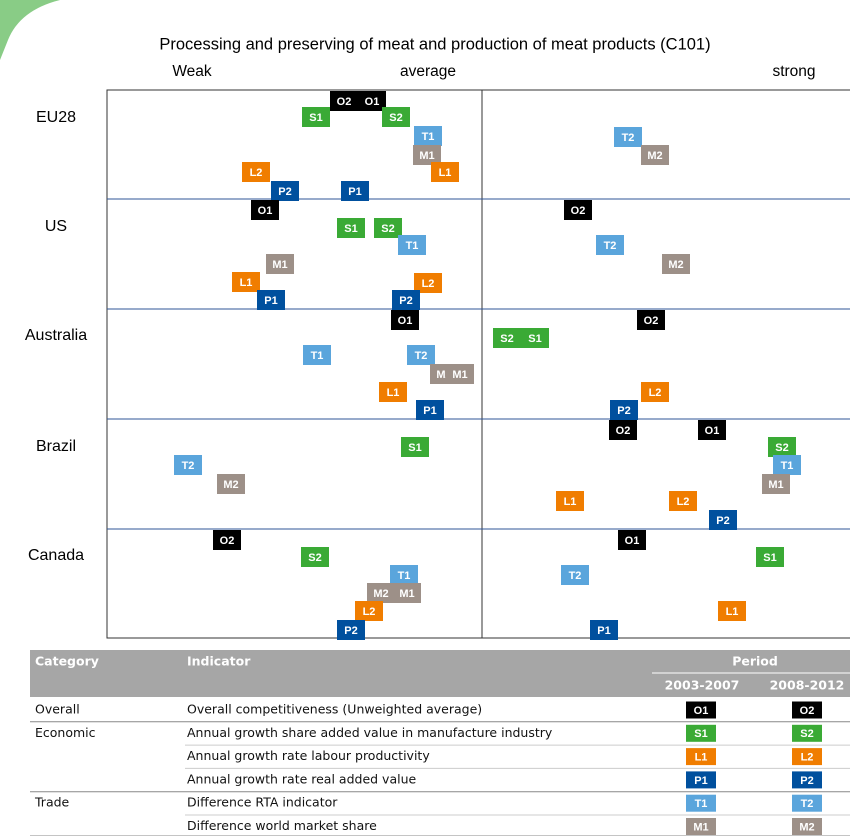 Image resolution: width=850 pixels, height=836 pixels. Describe the element at coordinates (301, 778) in the screenshot. I see `indicator-cell: Annual growth rate real added value` at that location.